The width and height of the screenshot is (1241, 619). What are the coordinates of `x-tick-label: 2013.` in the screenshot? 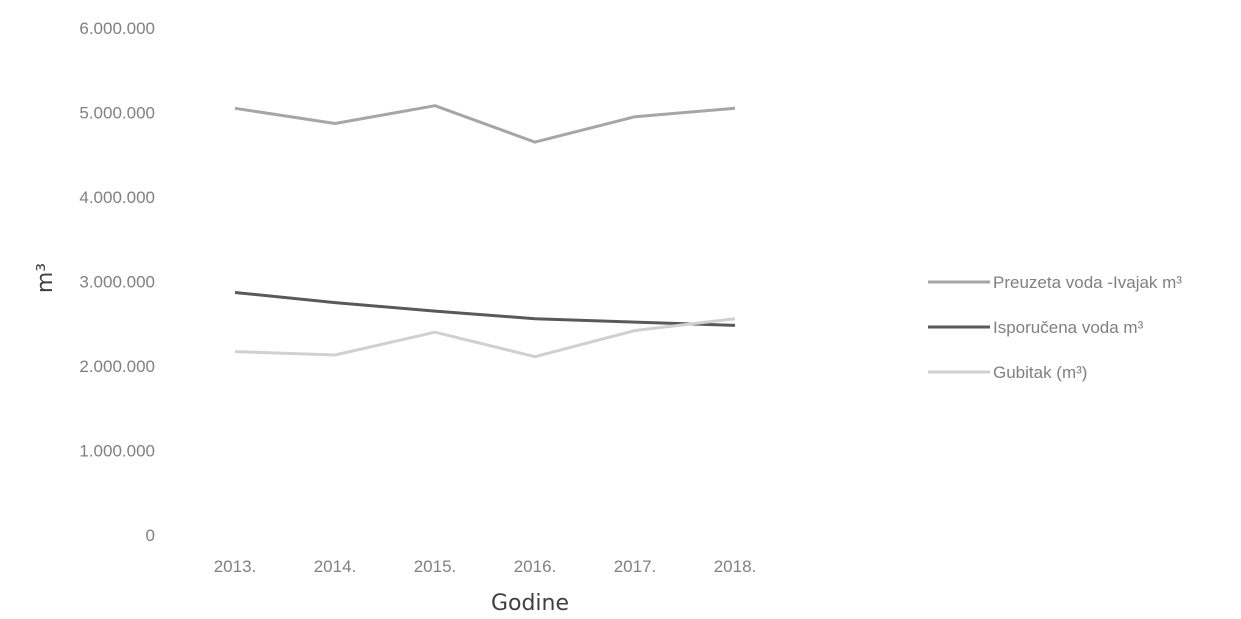 It's located at (235, 566).